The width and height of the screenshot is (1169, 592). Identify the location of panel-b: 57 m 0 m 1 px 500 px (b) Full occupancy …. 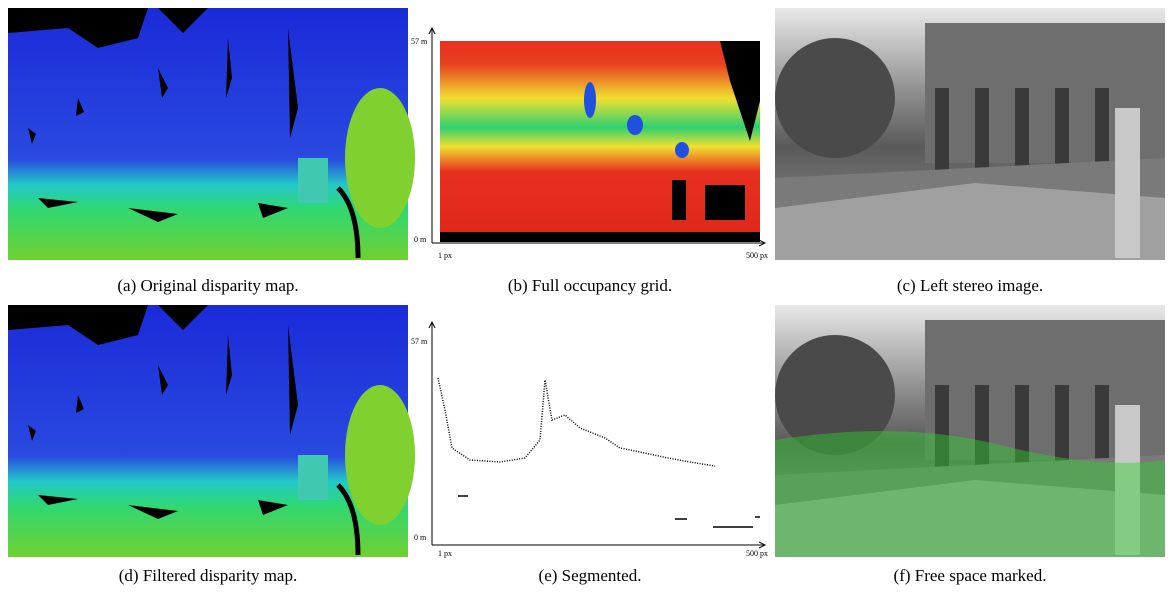
(589, 160).